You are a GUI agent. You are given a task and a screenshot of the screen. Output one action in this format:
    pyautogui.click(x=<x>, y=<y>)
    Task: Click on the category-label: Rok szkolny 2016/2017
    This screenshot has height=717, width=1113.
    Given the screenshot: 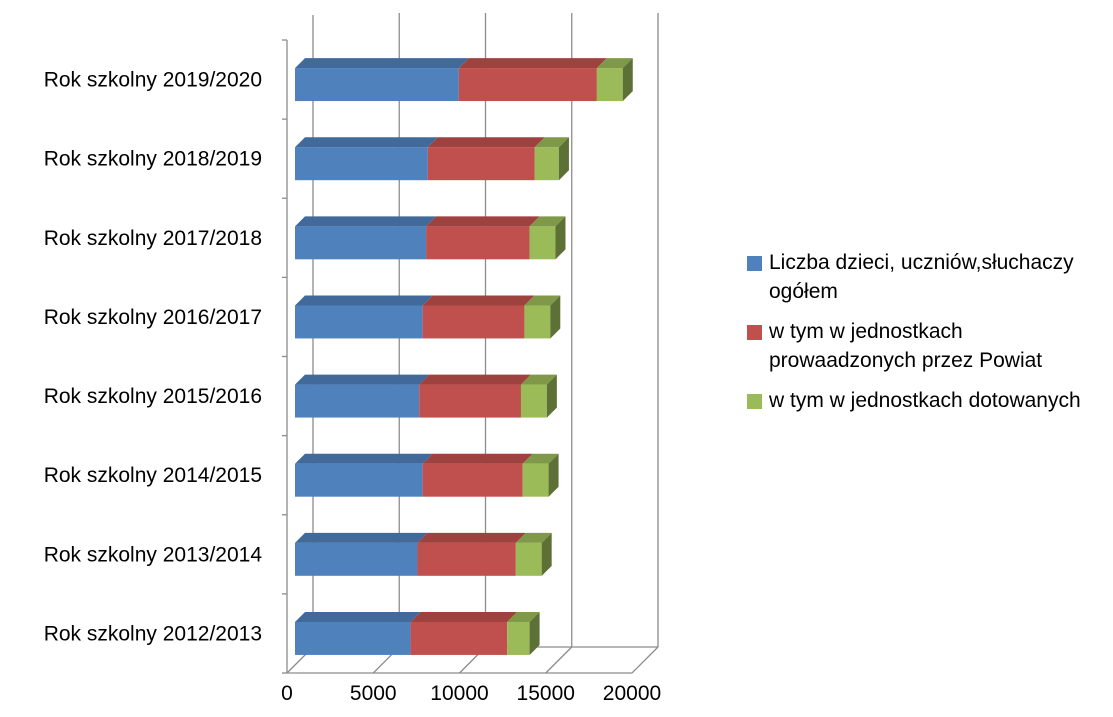 What is the action you would take?
    pyautogui.click(x=153, y=317)
    